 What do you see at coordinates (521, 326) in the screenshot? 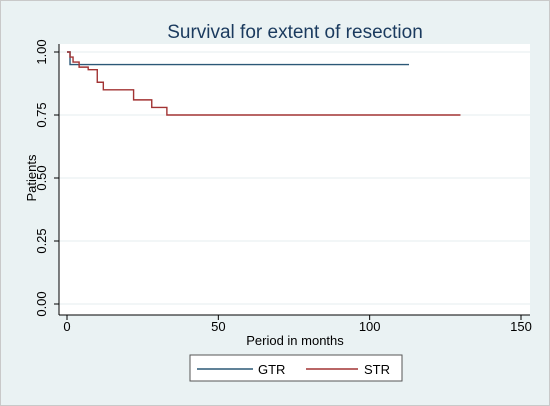
I see `x-tick-label: 150` at bounding box center [521, 326].